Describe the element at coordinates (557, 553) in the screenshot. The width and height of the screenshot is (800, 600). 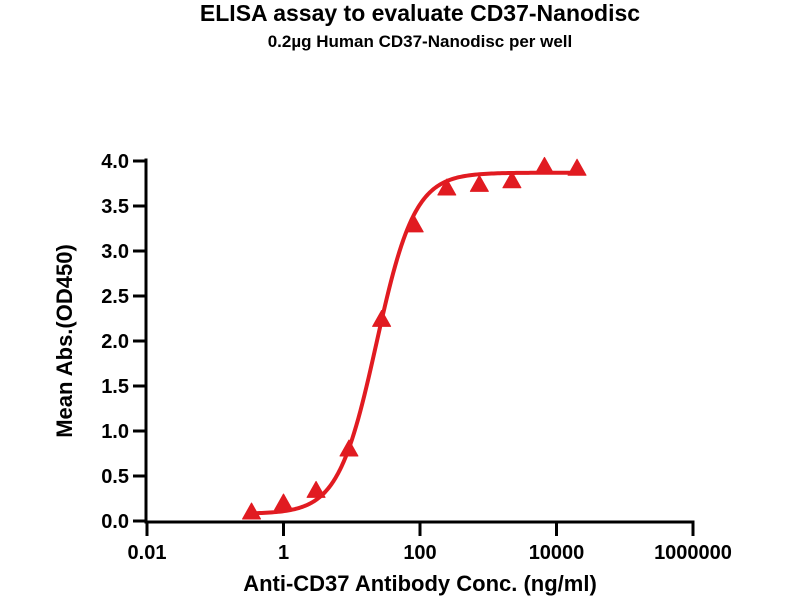
I see `x-tick-label: 10000` at that location.